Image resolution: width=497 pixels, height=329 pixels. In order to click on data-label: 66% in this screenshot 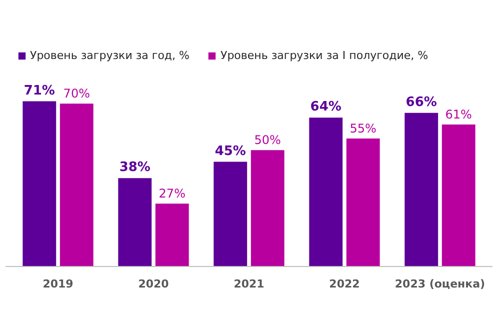, I will do `click(421, 102)`.